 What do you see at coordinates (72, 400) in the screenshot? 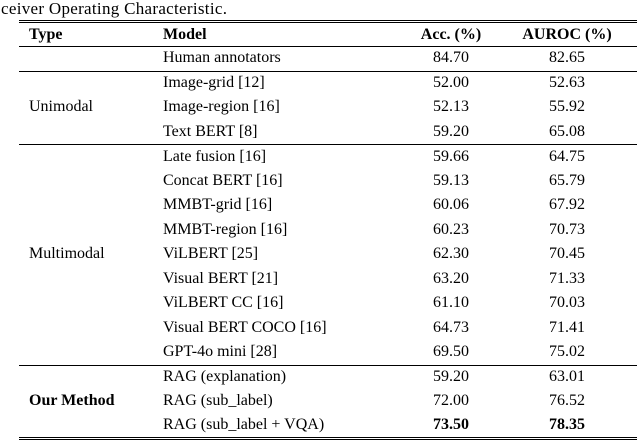
I see `type-cell: Our Method` at bounding box center [72, 400].